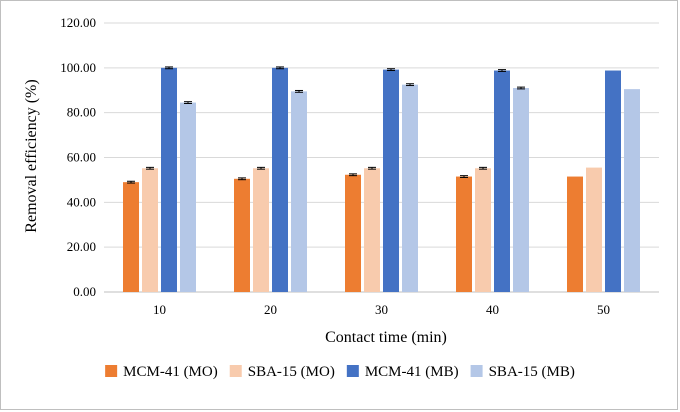  Describe the element at coordinates (603, 309) in the screenshot. I see `x-tick-label: 50` at that location.